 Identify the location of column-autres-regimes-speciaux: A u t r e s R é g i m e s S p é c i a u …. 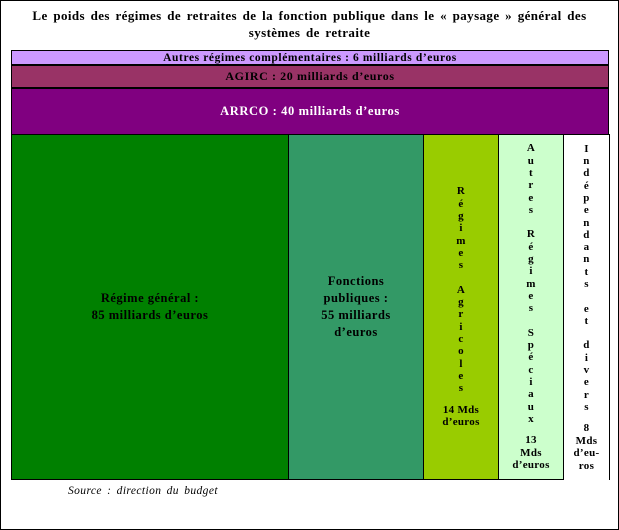
(531, 307).